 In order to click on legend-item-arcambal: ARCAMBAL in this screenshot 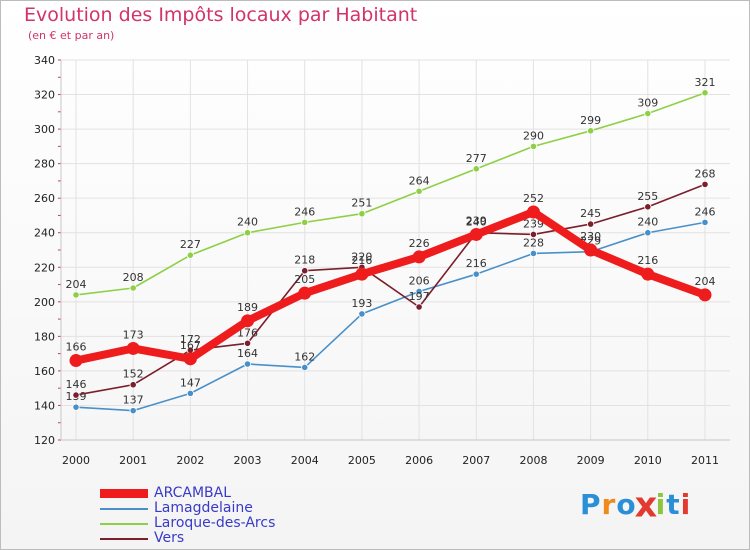, I will do `click(187, 493)`.